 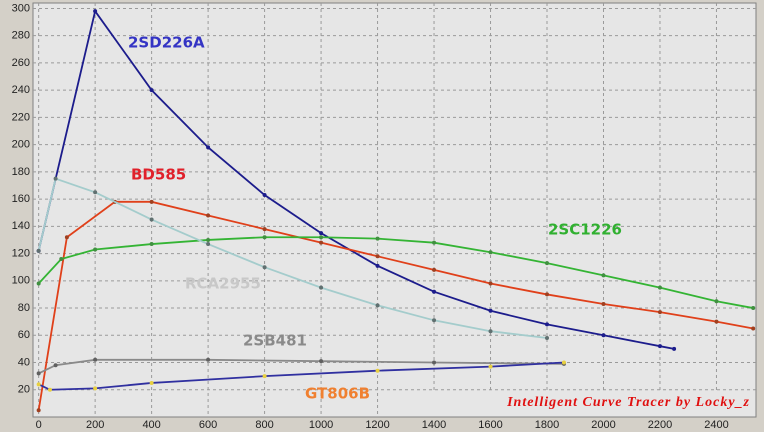 What do you see at coordinates (660, 425) in the screenshot?
I see `x-tick-label: 2200` at bounding box center [660, 425].